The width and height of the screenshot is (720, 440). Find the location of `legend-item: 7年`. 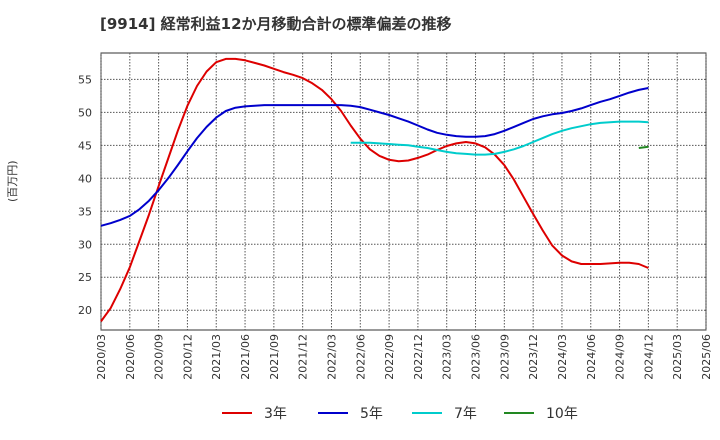

legend-item: 7年 is located at coordinates (444, 414).